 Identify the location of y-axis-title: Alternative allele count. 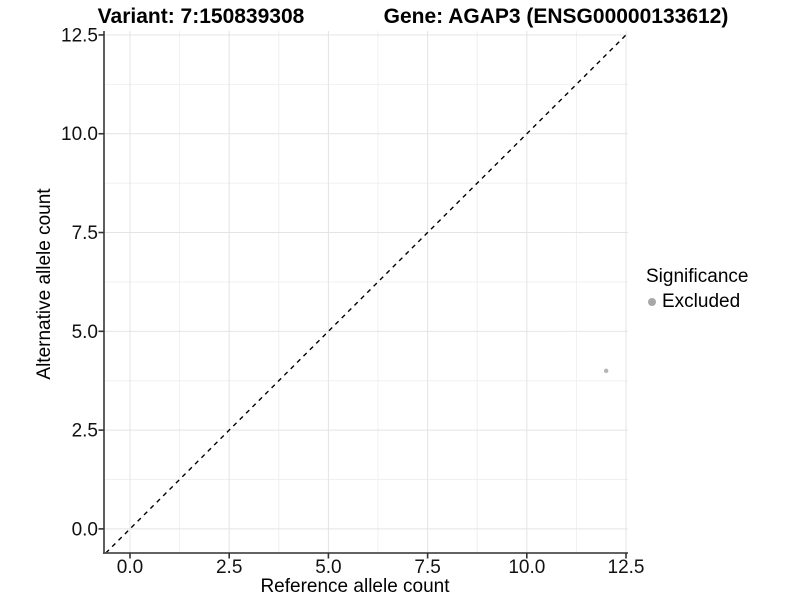
(44, 284).